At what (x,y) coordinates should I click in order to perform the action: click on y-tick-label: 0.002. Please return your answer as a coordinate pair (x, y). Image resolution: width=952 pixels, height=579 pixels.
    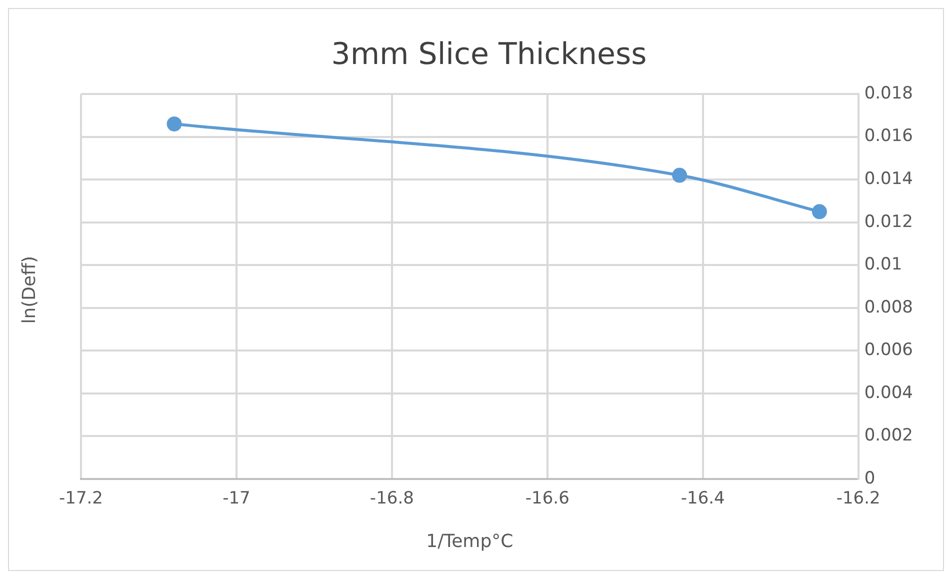
    Looking at the image, I should click on (889, 436).